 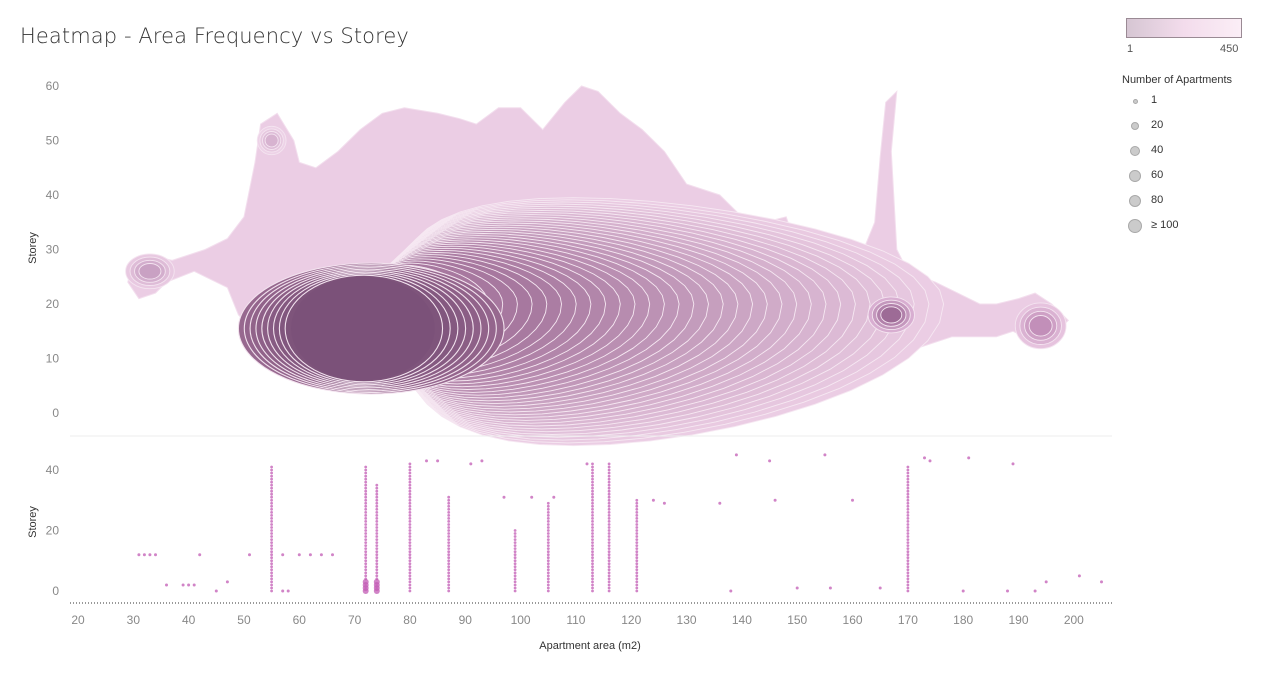 I want to click on density-minor-peak, so click(x=1040, y=326).